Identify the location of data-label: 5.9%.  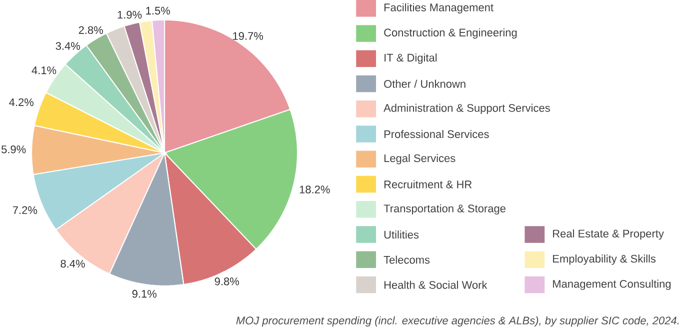
(14, 150).